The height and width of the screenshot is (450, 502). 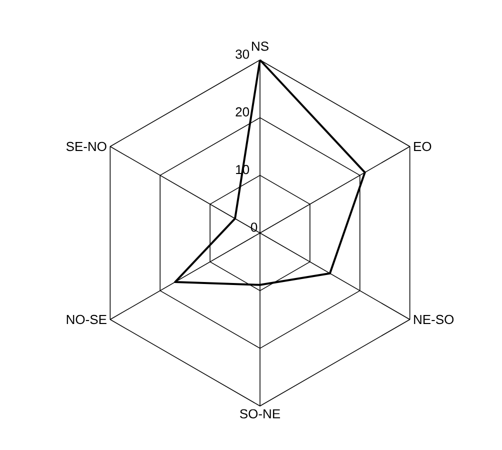 I want to click on y-tick-label: 30, so click(x=243, y=54).